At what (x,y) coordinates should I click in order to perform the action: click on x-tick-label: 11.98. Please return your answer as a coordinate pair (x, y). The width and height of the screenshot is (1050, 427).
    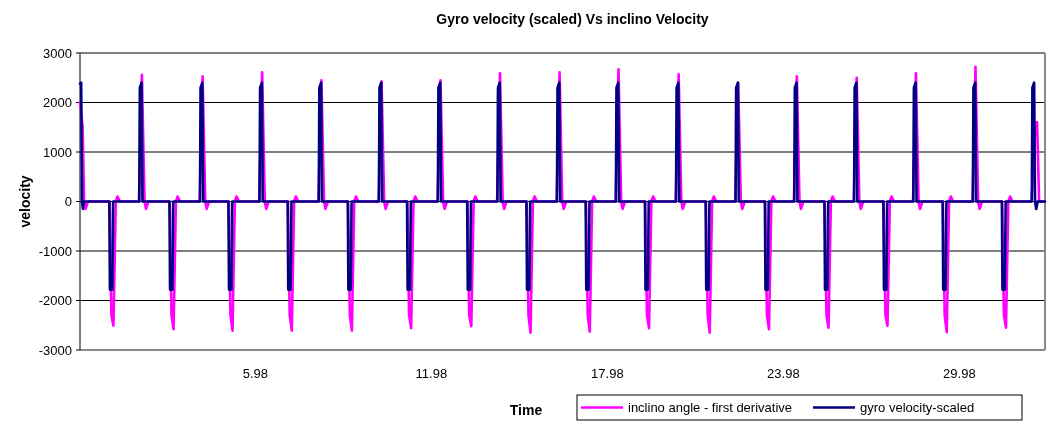
    Looking at the image, I should click on (431, 373).